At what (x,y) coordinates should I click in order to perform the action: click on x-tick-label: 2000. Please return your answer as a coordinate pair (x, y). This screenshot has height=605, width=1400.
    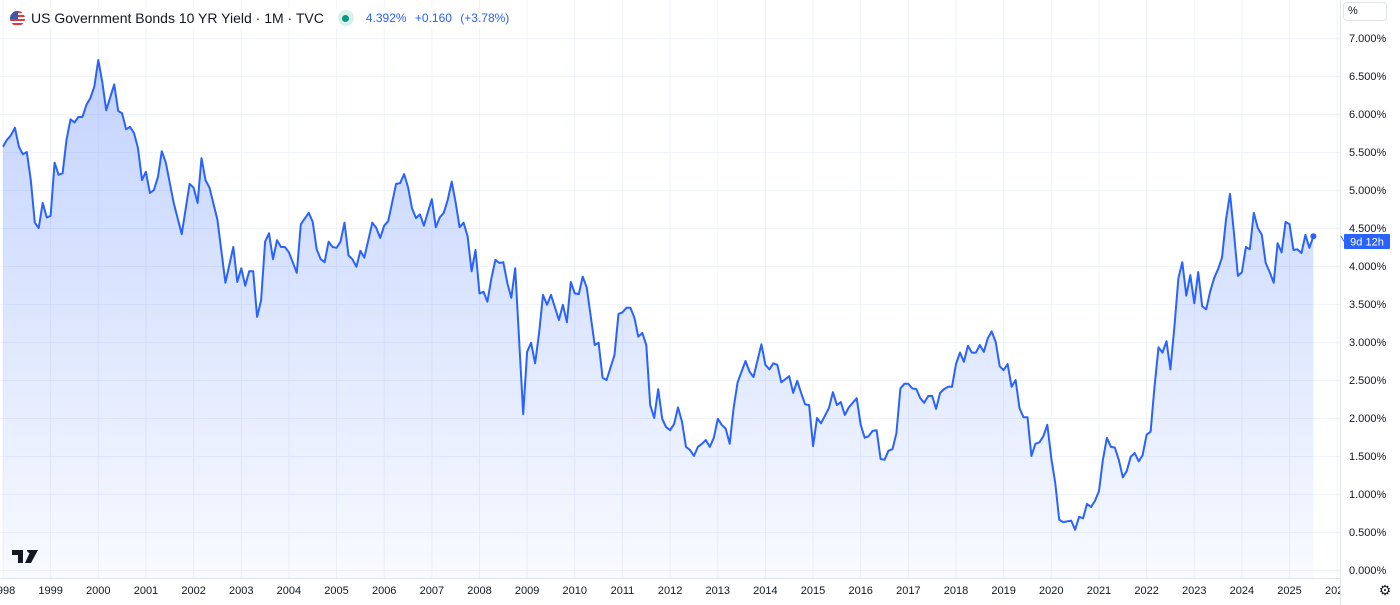
    Looking at the image, I should click on (98, 591).